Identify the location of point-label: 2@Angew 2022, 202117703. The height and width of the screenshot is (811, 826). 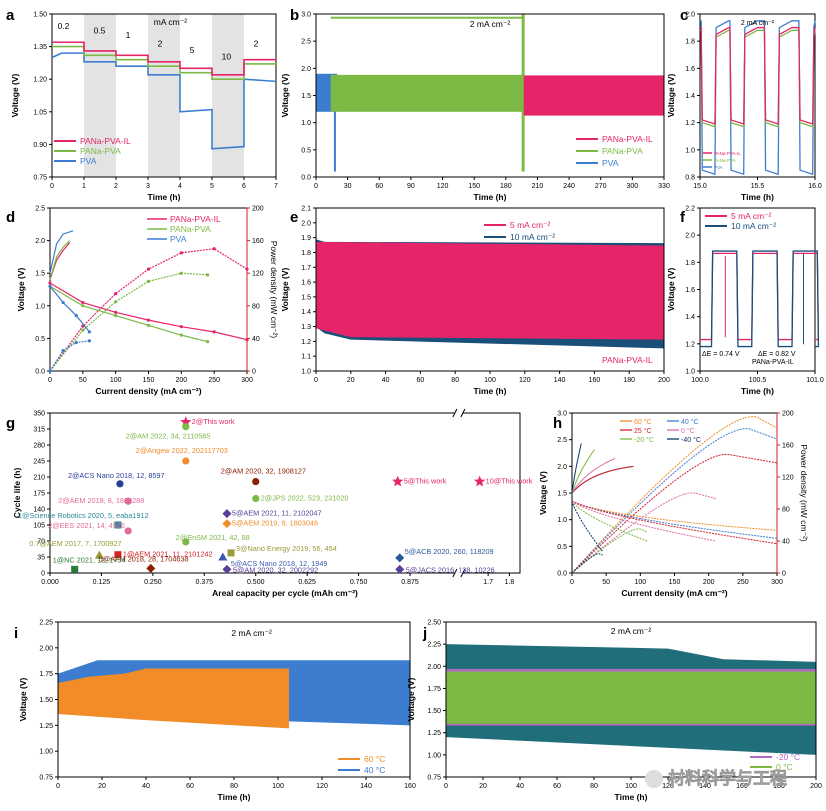
(182, 450).